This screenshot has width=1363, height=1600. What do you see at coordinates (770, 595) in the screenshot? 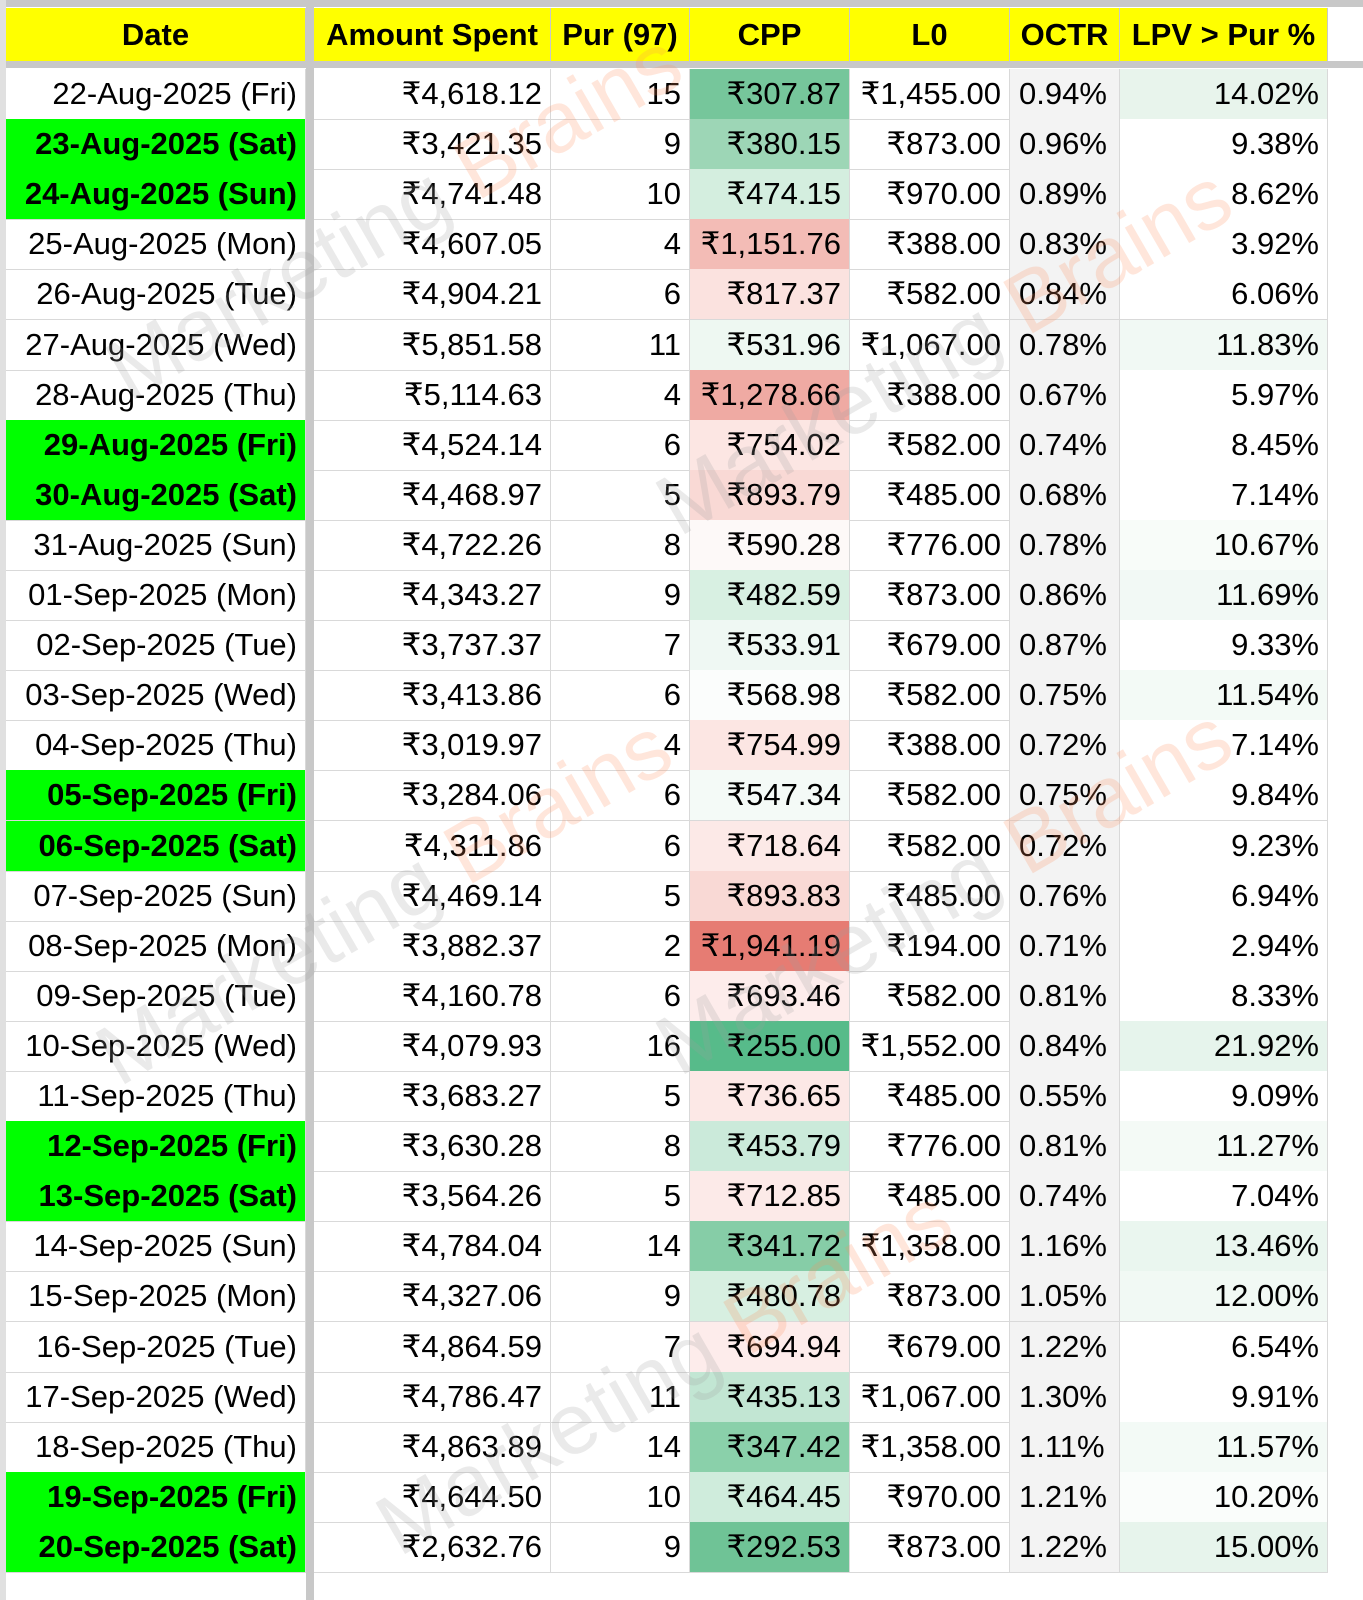
I see `cell-cpp: ₹482.59` at bounding box center [770, 595].